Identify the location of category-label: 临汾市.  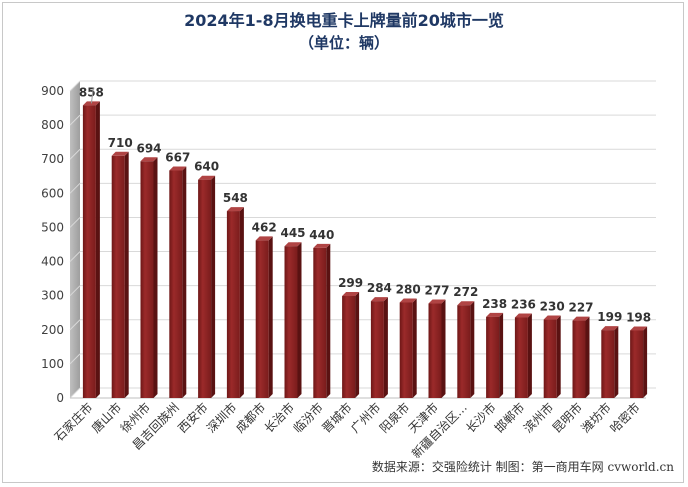
(308, 418).